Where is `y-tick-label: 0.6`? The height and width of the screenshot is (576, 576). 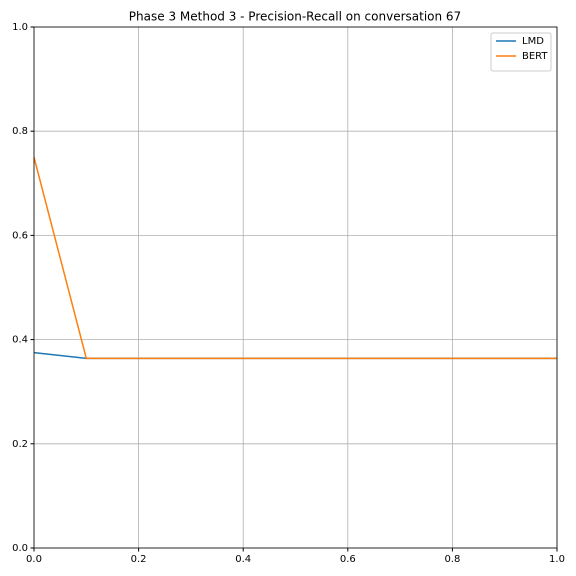
y-tick-label: 0.6 is located at coordinates (20, 235).